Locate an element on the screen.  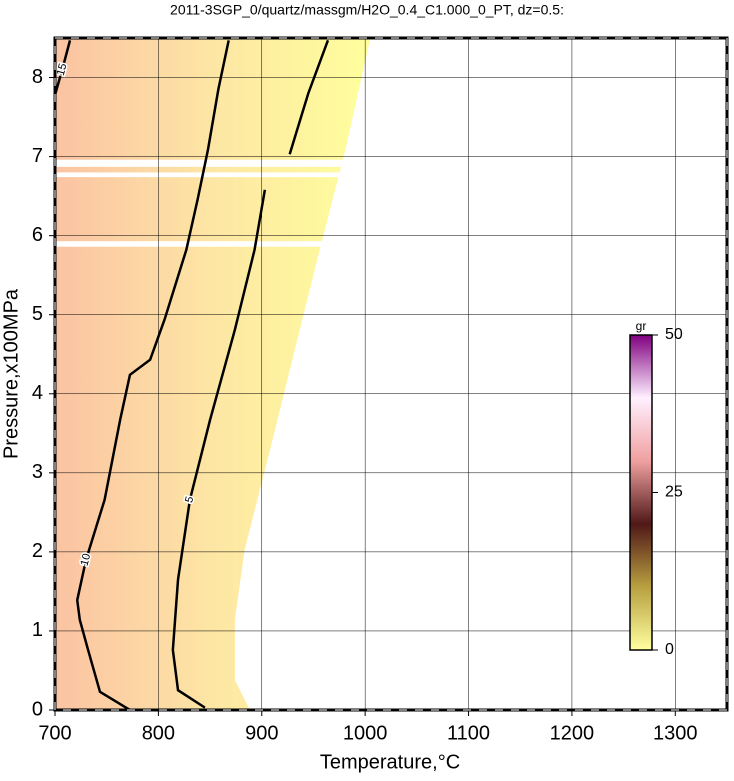
x-tick-label: 1000 is located at coordinates (365, 733).